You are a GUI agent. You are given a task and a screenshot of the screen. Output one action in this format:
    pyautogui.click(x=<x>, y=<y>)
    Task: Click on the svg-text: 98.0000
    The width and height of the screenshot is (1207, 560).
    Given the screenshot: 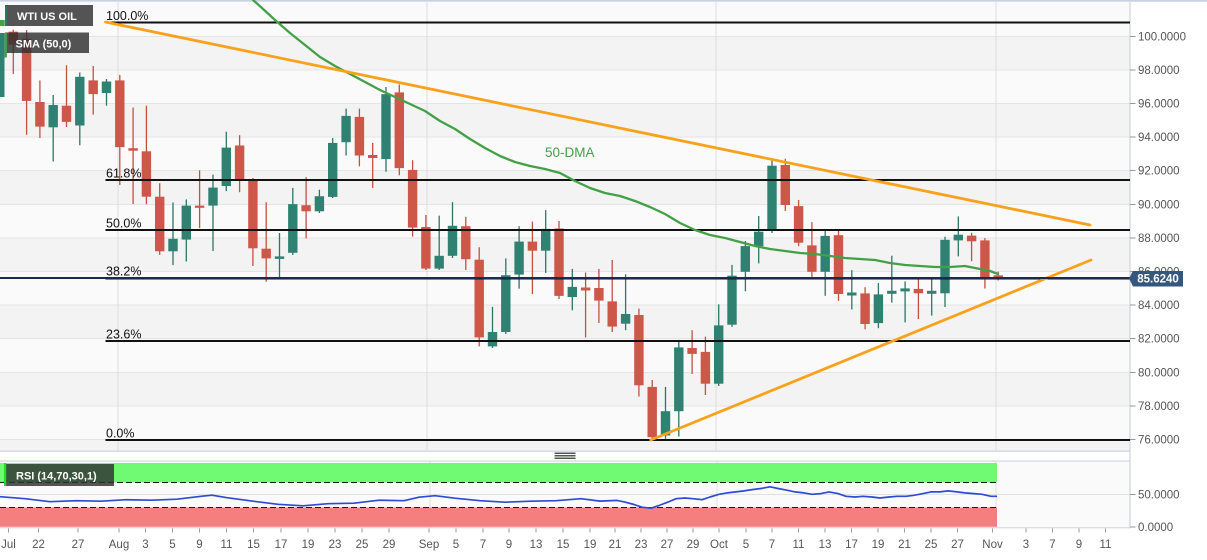 What is the action you would take?
    pyautogui.click(x=1159, y=71)
    